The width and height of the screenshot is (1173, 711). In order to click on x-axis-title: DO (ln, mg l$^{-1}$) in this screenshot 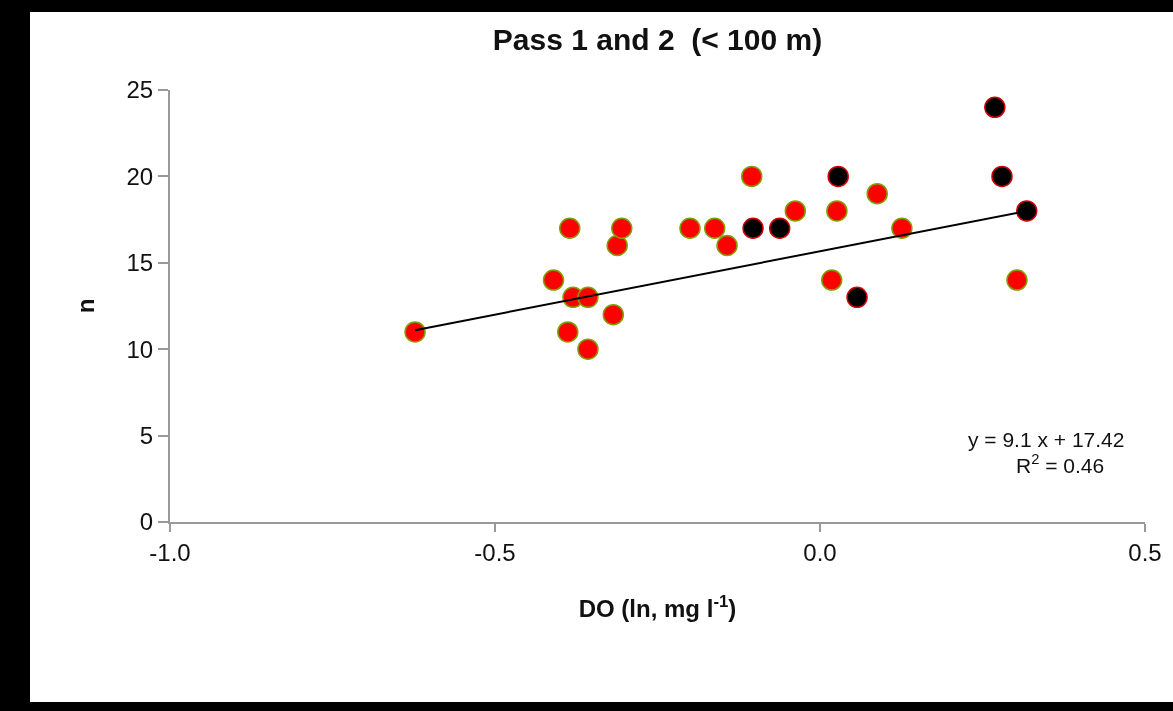, I will do `click(657, 606)`.